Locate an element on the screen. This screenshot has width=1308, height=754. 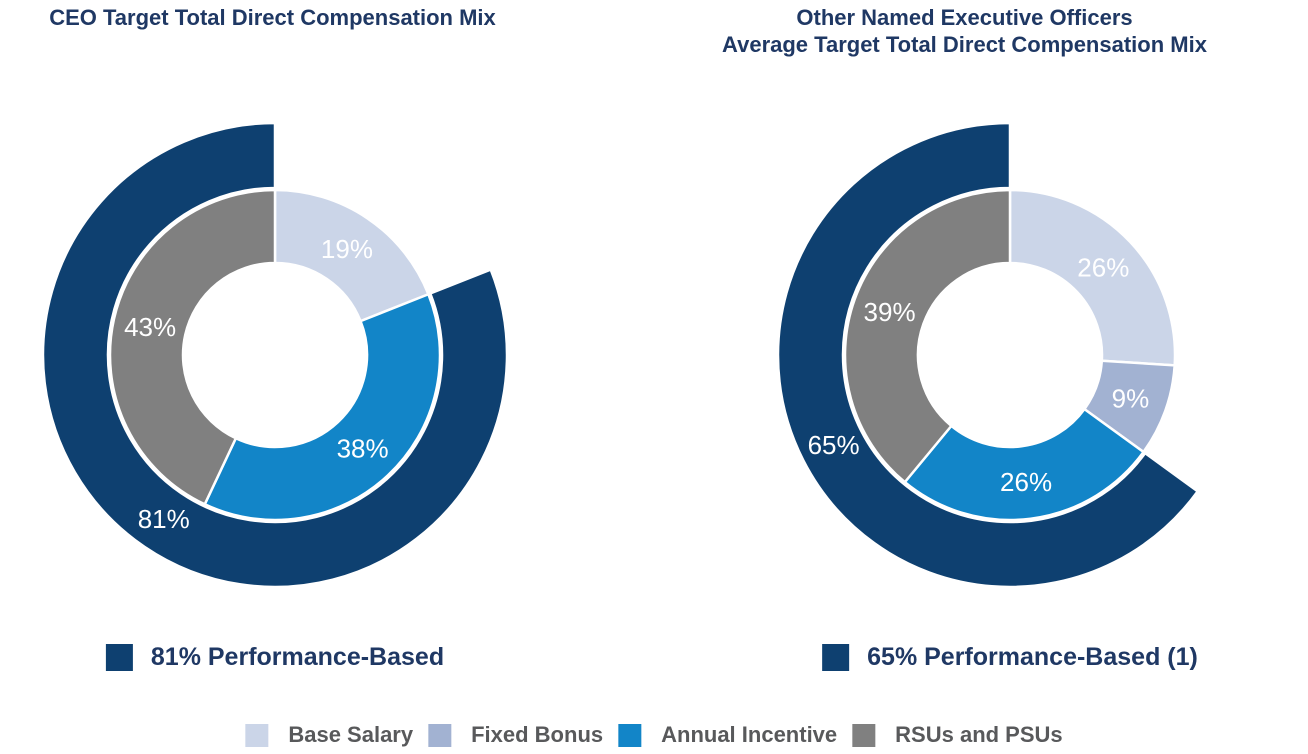
legend-item-base-salary: Base Salary is located at coordinates (329, 735).